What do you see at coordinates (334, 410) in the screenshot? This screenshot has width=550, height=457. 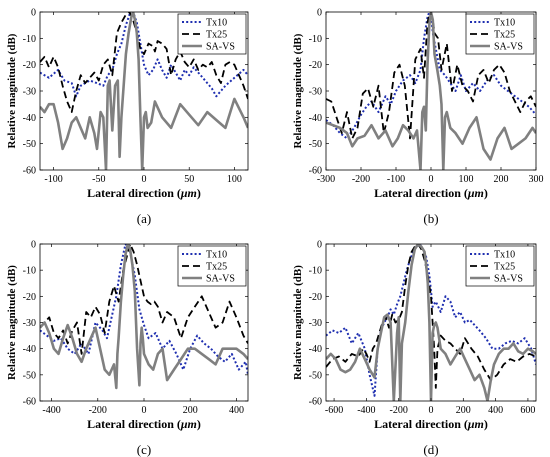 I see `x-tick-label: -600` at bounding box center [334, 410].